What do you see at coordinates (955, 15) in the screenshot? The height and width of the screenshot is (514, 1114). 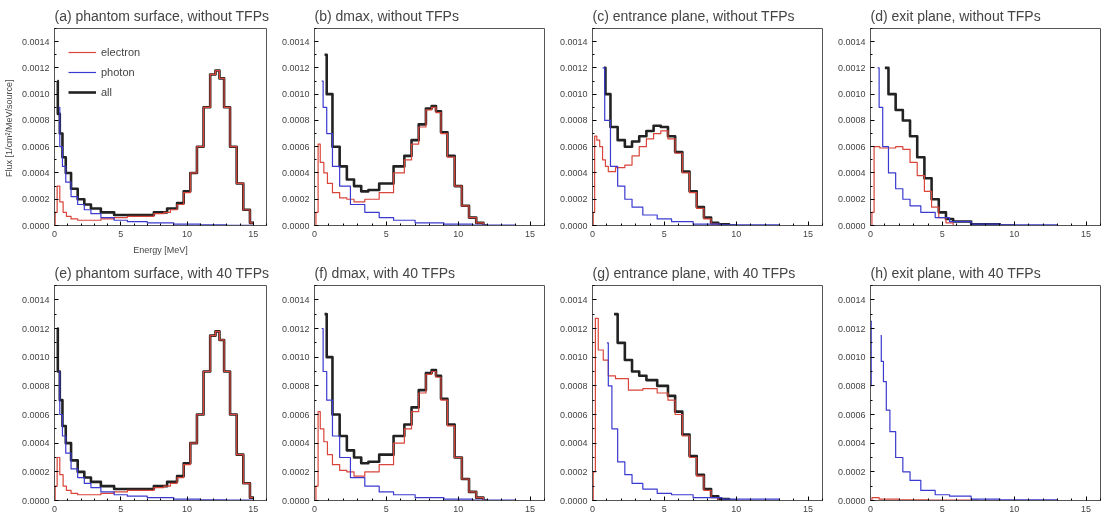 I see `chart-title: (d) exit plane, without TFPs` at bounding box center [955, 15].